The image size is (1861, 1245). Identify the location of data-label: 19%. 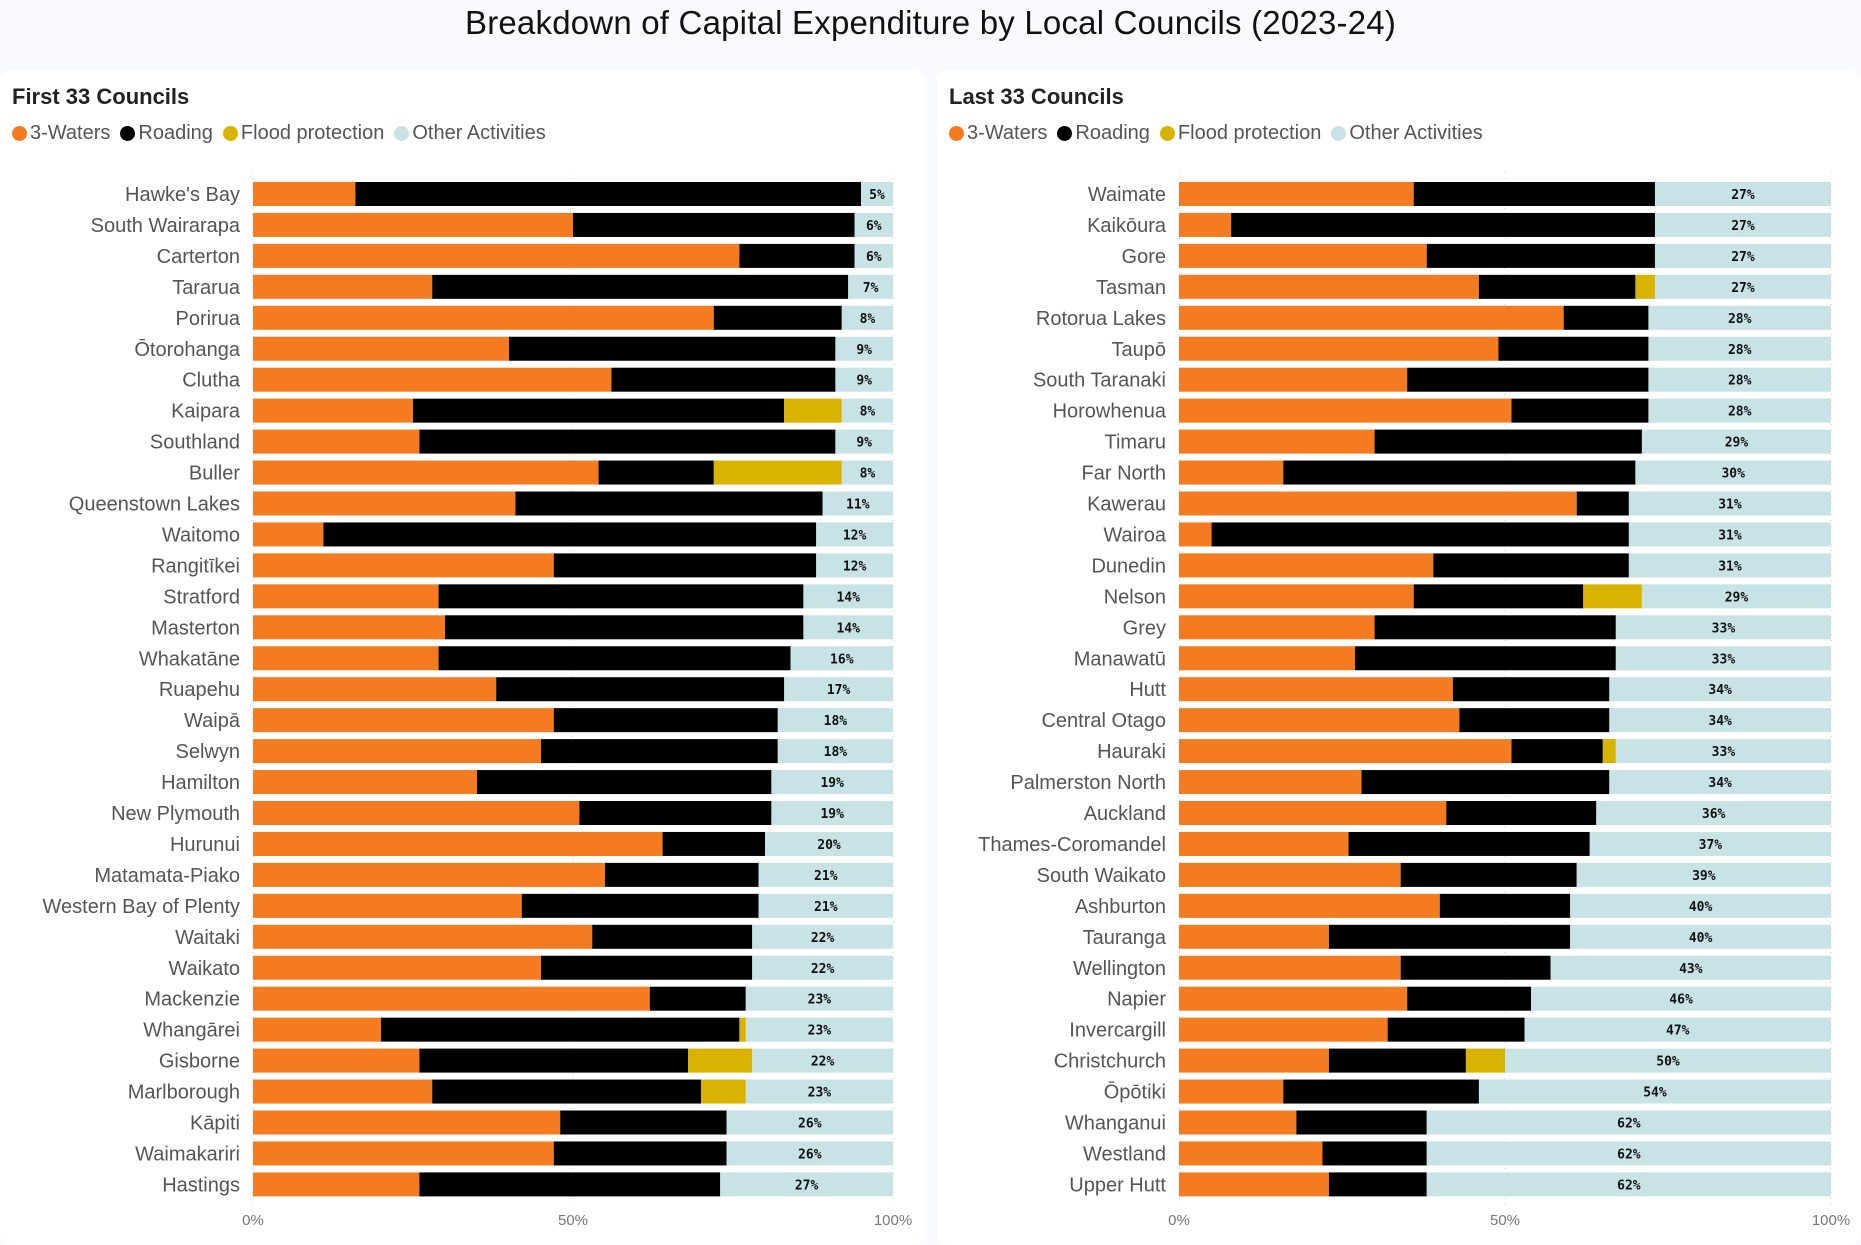
(832, 783).